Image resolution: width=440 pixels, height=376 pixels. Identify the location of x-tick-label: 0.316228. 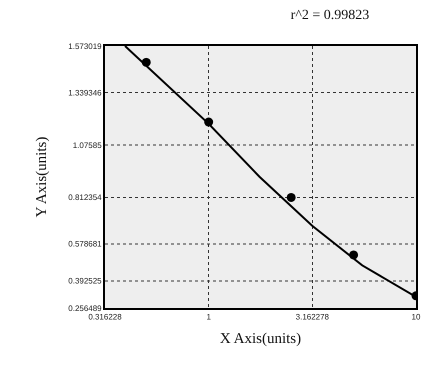
(105, 317).